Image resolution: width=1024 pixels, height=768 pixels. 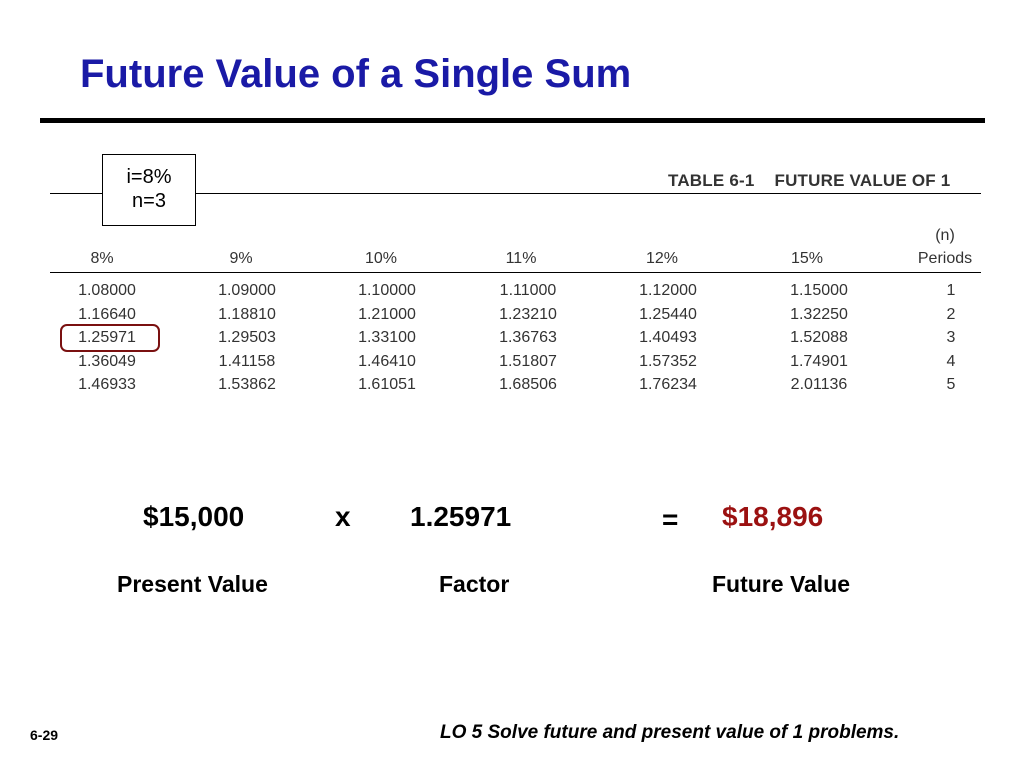 I want to click on table-cell: 1.53862, so click(x=247, y=384).